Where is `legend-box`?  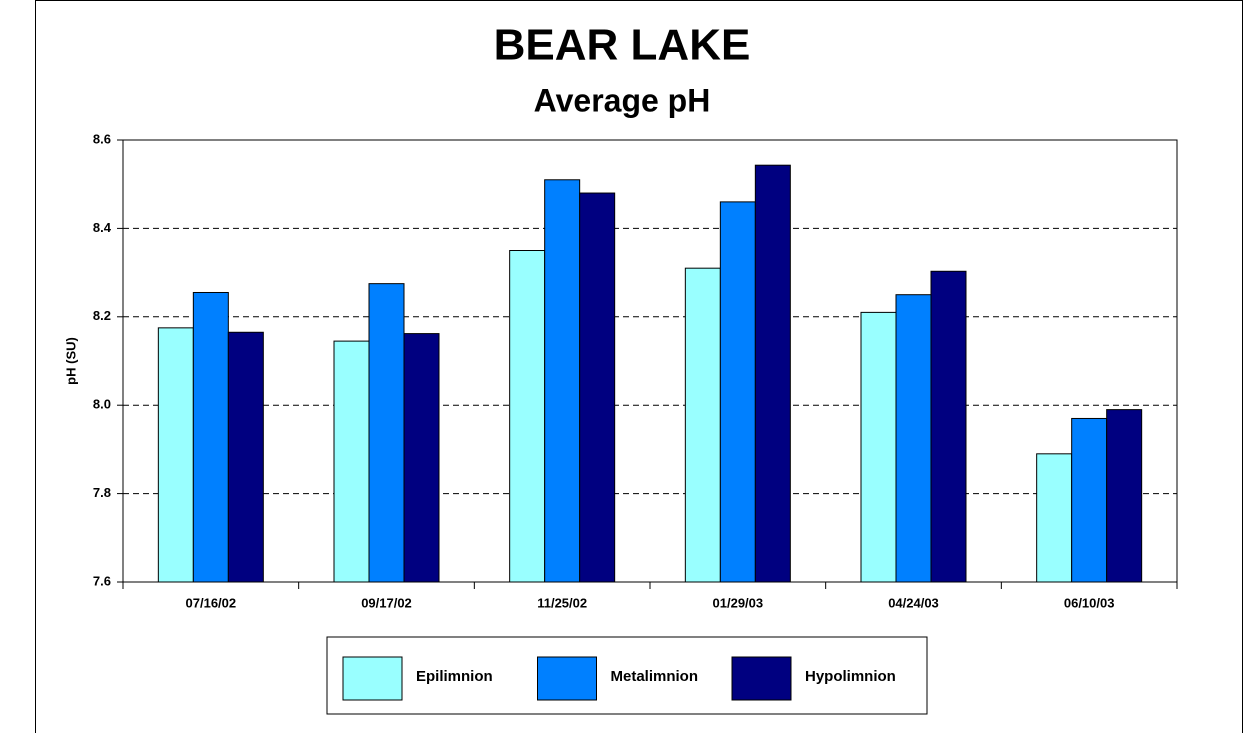
legend-box is located at coordinates (627, 675).